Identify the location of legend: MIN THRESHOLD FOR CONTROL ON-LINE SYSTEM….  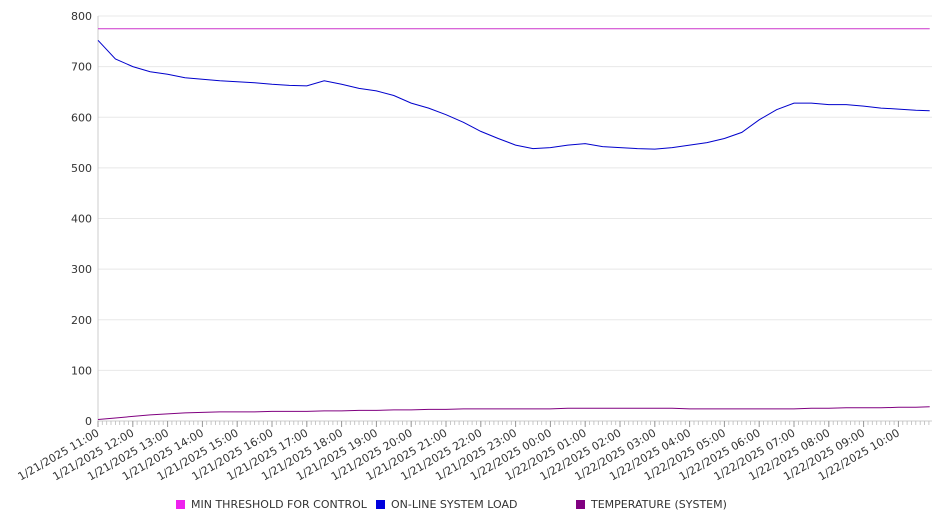
(473, 506).